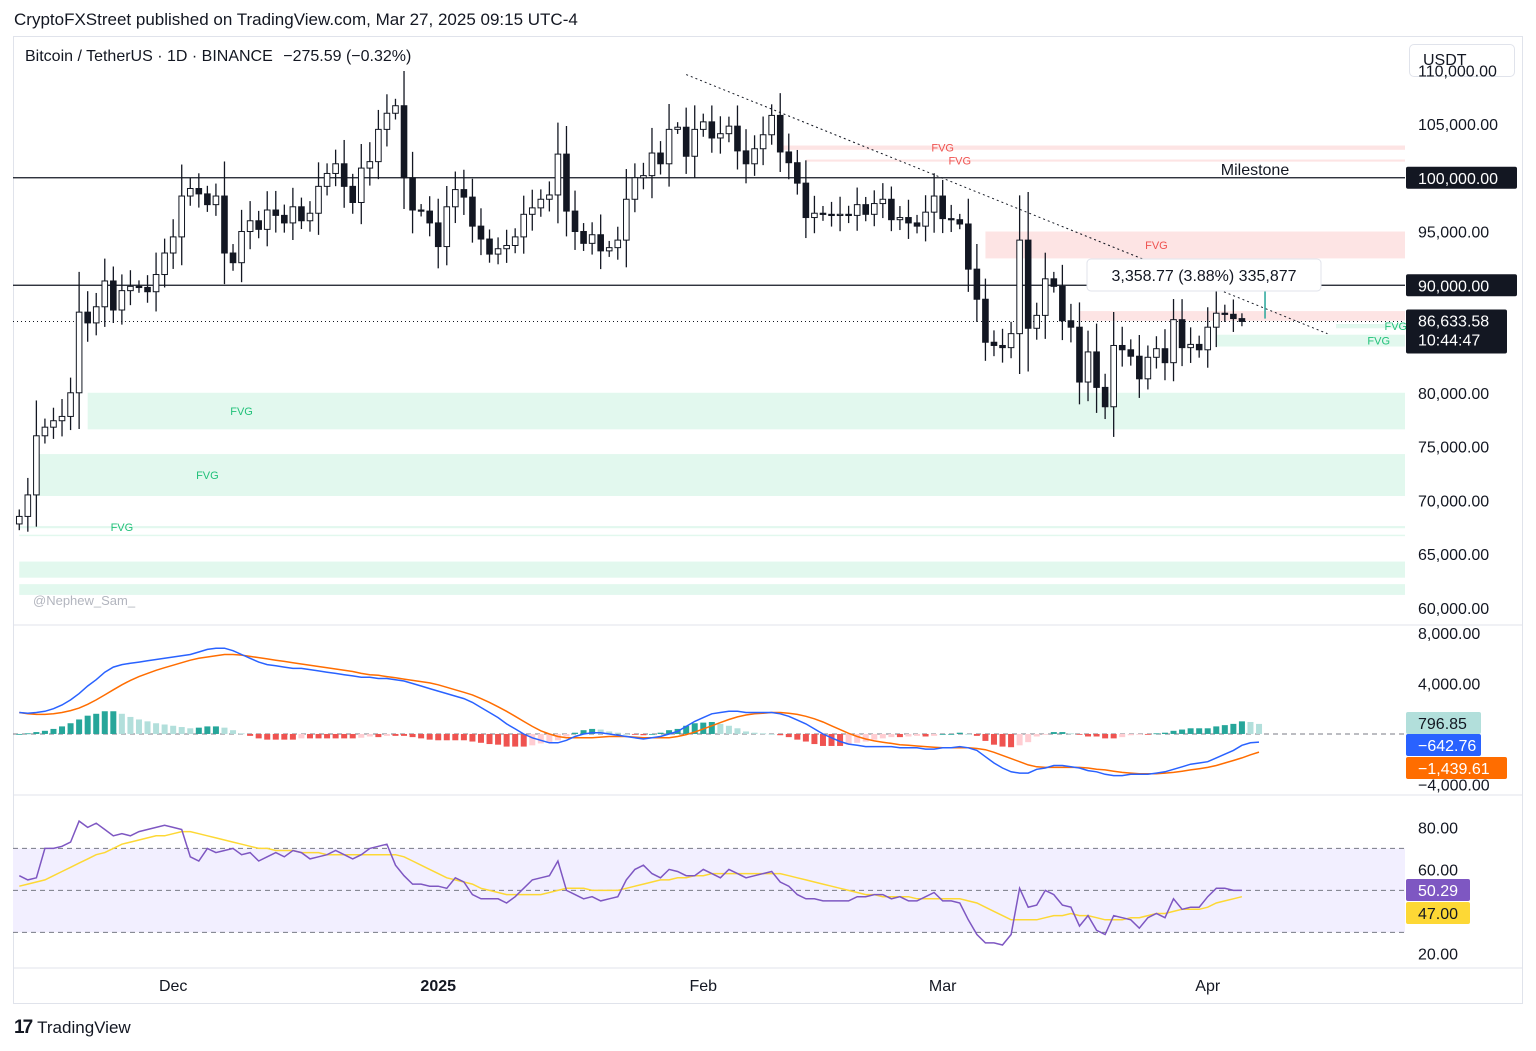 The height and width of the screenshot is (1051, 1536). Describe the element at coordinates (1453, 609) in the screenshot. I see `price-tick-label: 60,000.00` at that location.